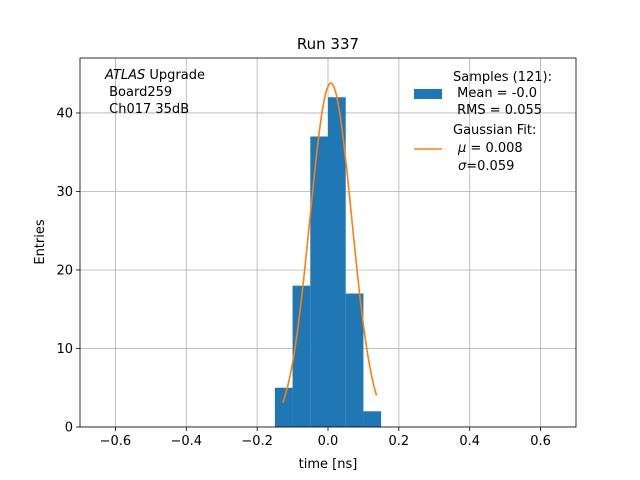  What do you see at coordinates (399, 441) in the screenshot?
I see `x-tick-label: 0.2` at bounding box center [399, 441].